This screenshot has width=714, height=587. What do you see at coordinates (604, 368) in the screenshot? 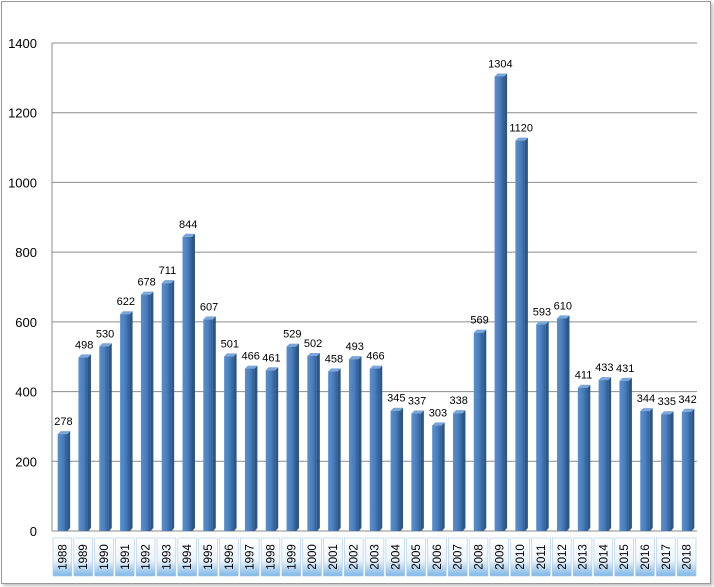
I see `data-label-2014: 433` at bounding box center [604, 368].